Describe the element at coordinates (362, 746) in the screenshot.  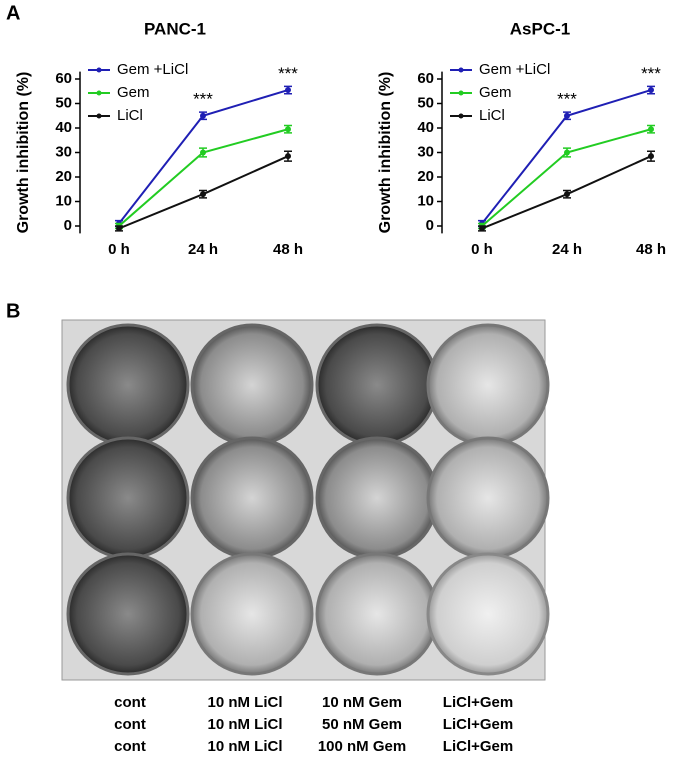
I see `plate-label: 100 nM Gem` at that location.